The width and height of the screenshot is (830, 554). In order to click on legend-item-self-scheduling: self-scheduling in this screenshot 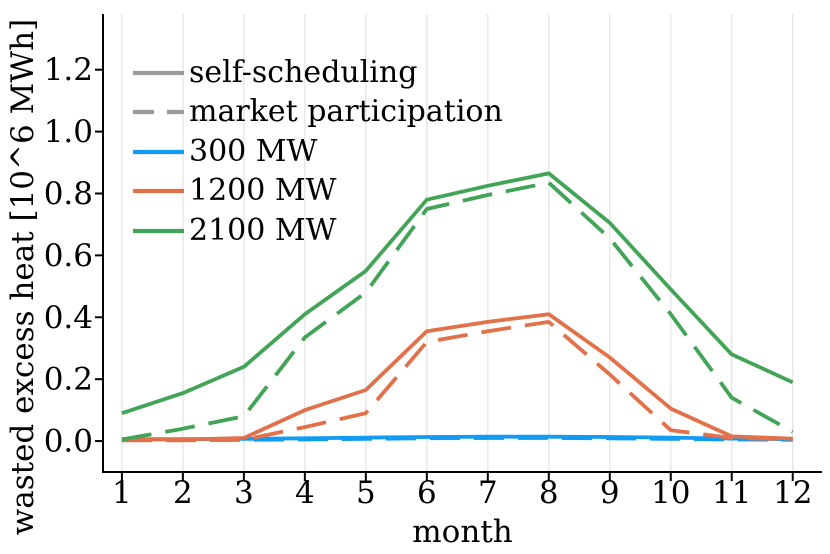, I will do `click(318, 73)`.